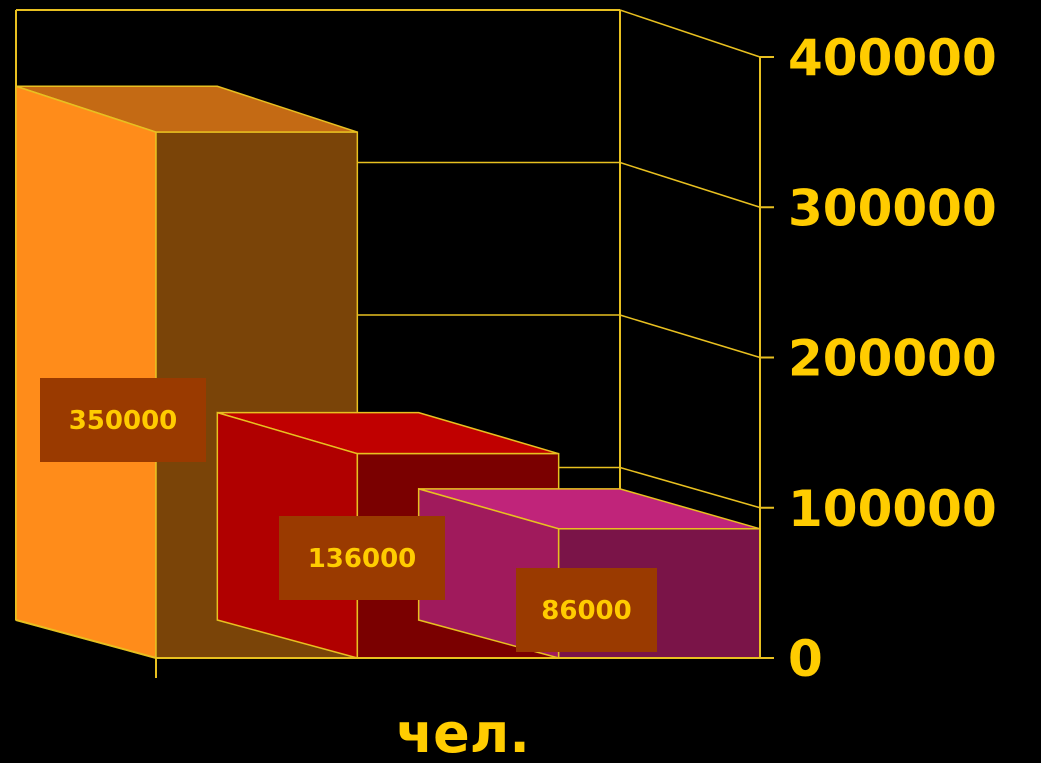 The width and height of the screenshot is (1041, 763). I want to click on data-label: 136000, so click(362, 559).